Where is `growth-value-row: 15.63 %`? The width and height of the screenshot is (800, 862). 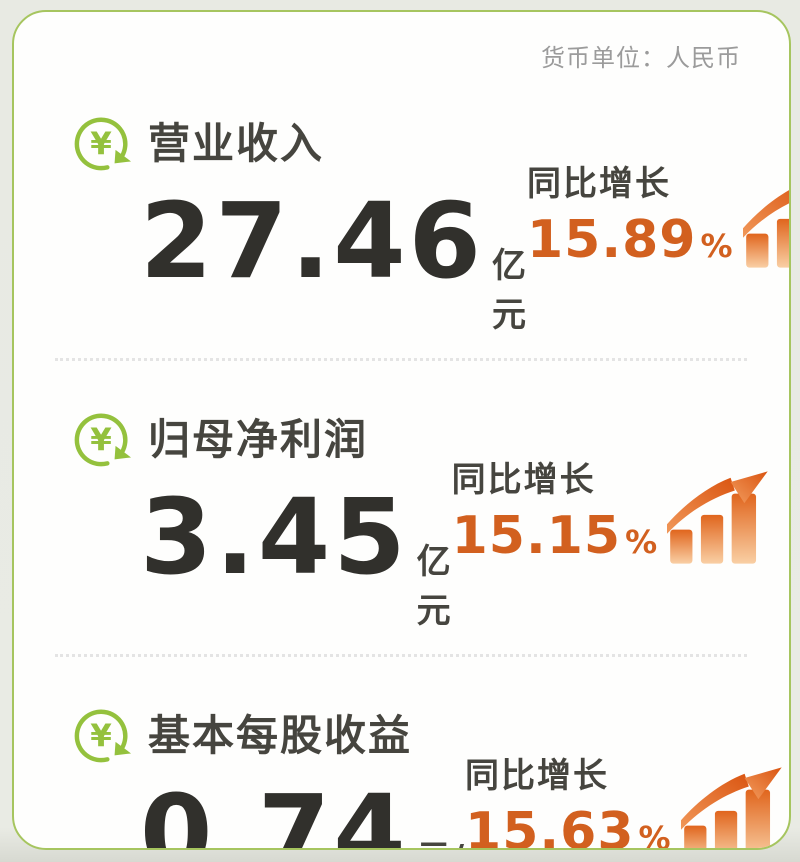
growth-value-row: 15.63 % is located at coordinates (568, 825).